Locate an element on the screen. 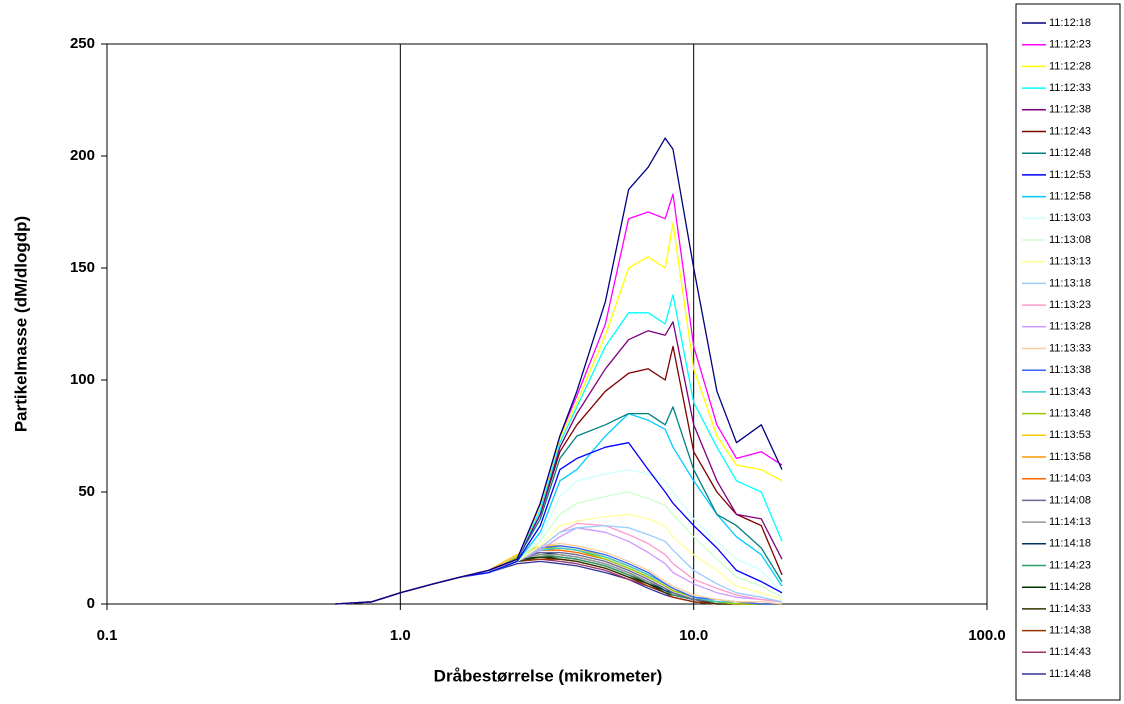  legend-label: 11:12:48 is located at coordinates (1070, 153).